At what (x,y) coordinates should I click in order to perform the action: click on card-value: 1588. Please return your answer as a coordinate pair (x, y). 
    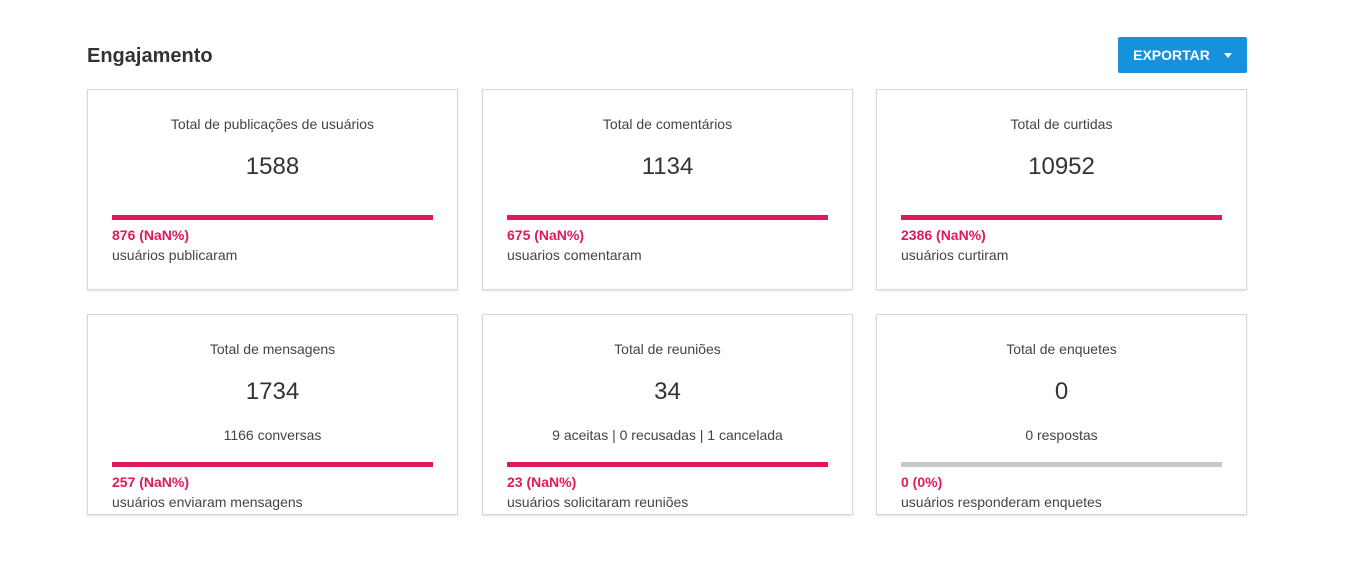
    Looking at the image, I should click on (272, 166).